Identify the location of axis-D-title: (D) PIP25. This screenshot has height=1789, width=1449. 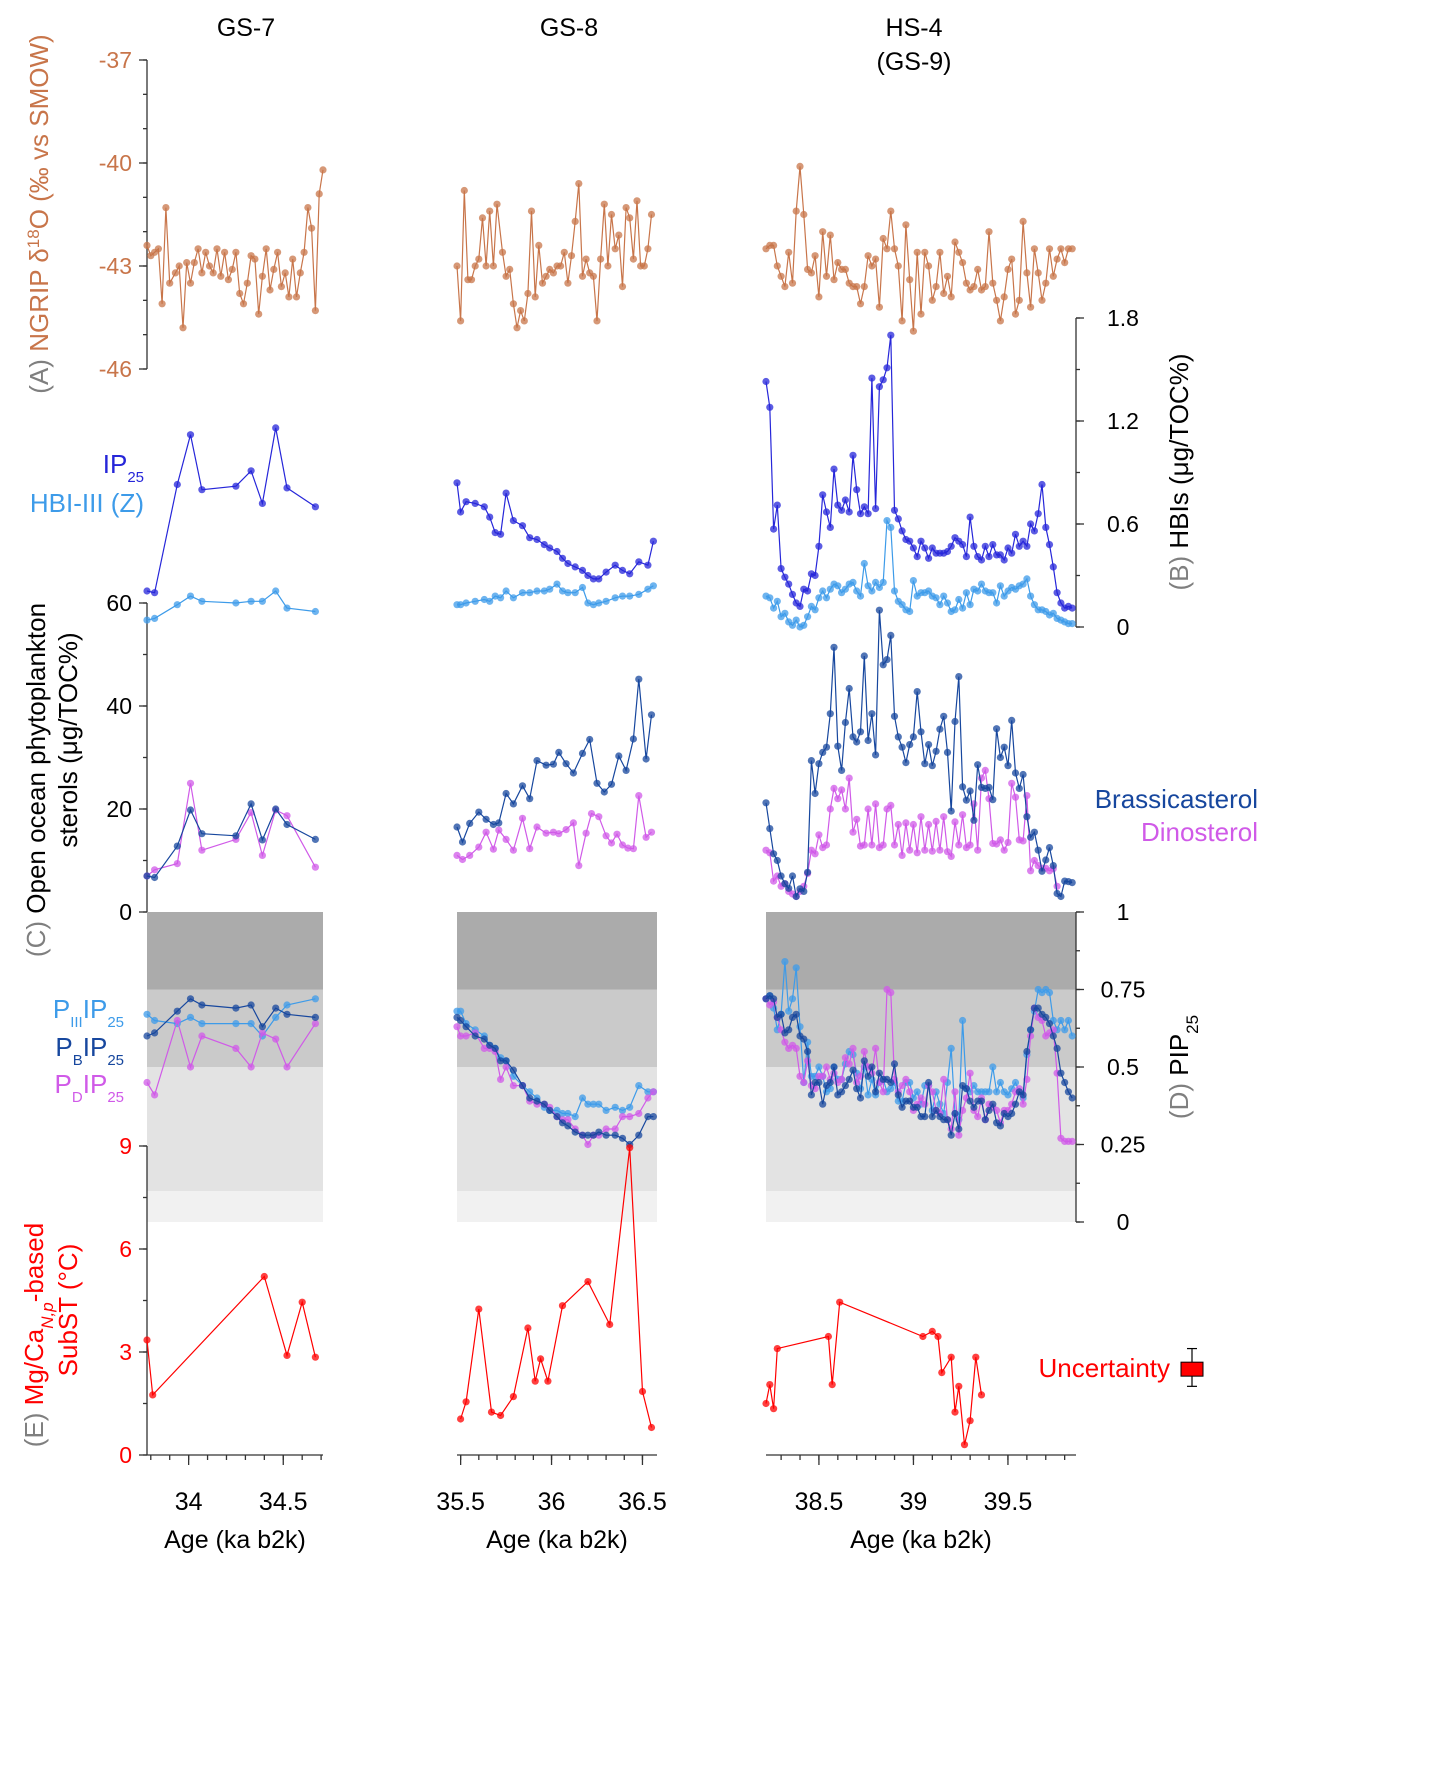
(1183, 1067).